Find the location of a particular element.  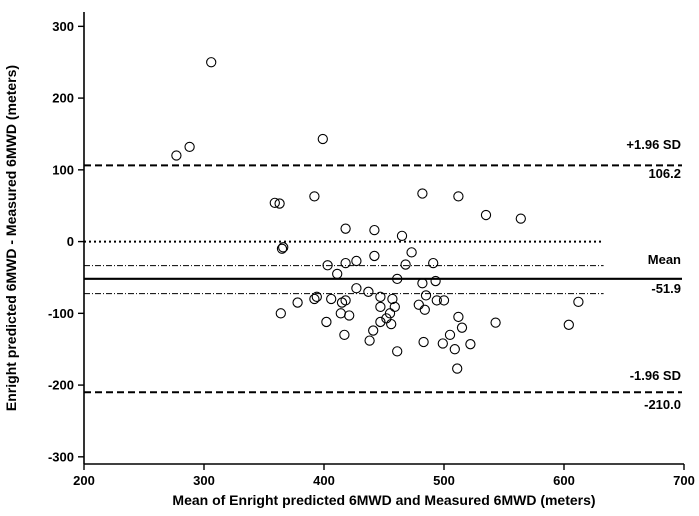

y-tick-label: -300 is located at coordinates (61, 456).